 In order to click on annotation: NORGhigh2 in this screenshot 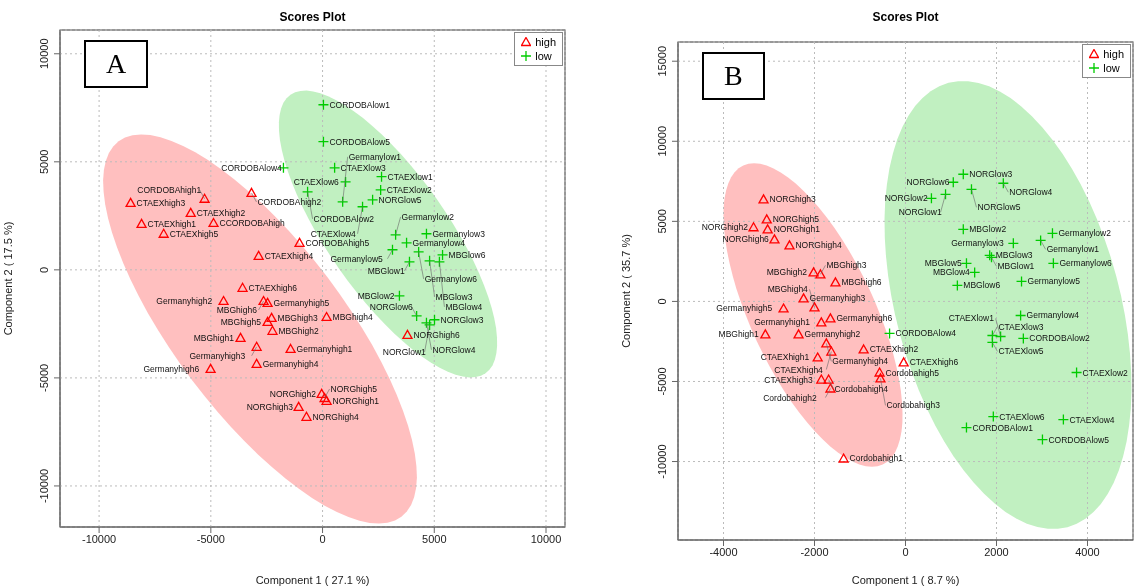, I will do `click(725, 227)`.